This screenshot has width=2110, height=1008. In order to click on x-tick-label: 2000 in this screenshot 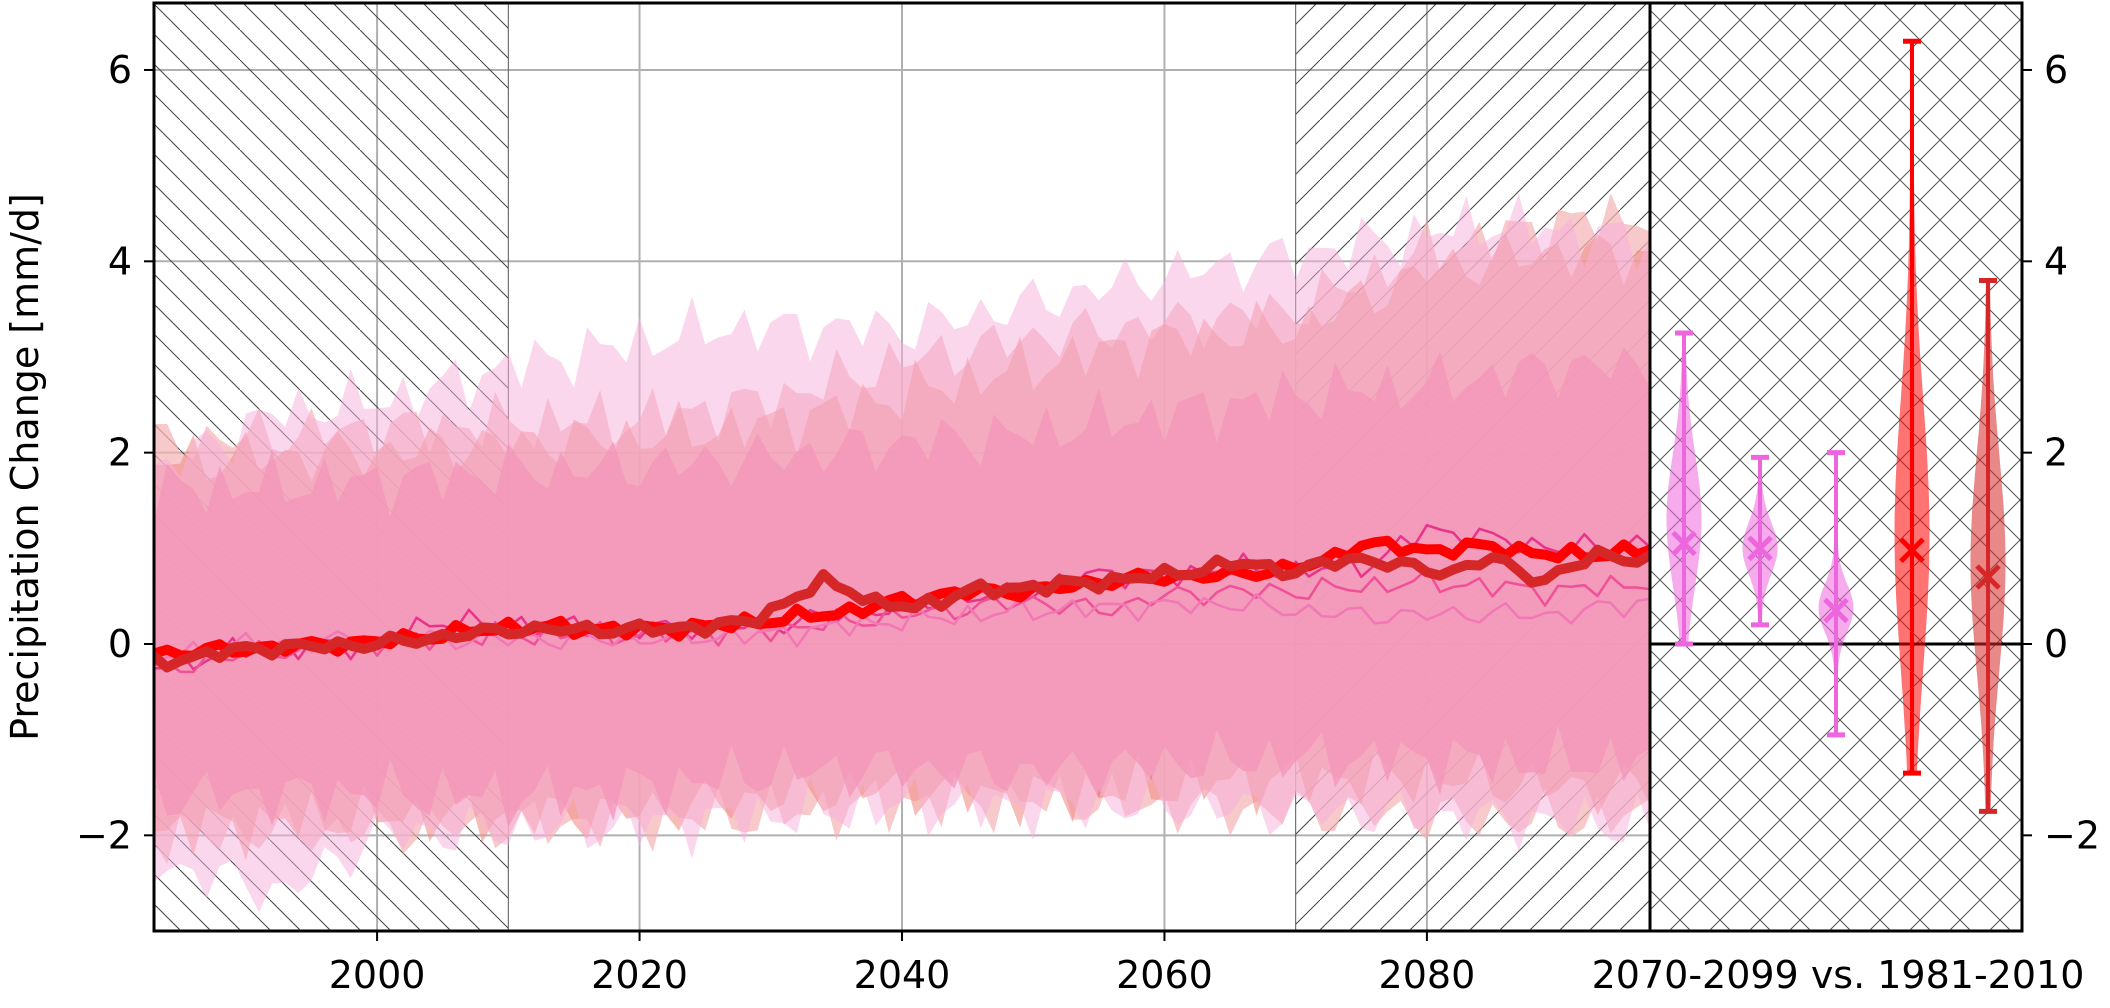, I will do `click(377, 975)`.